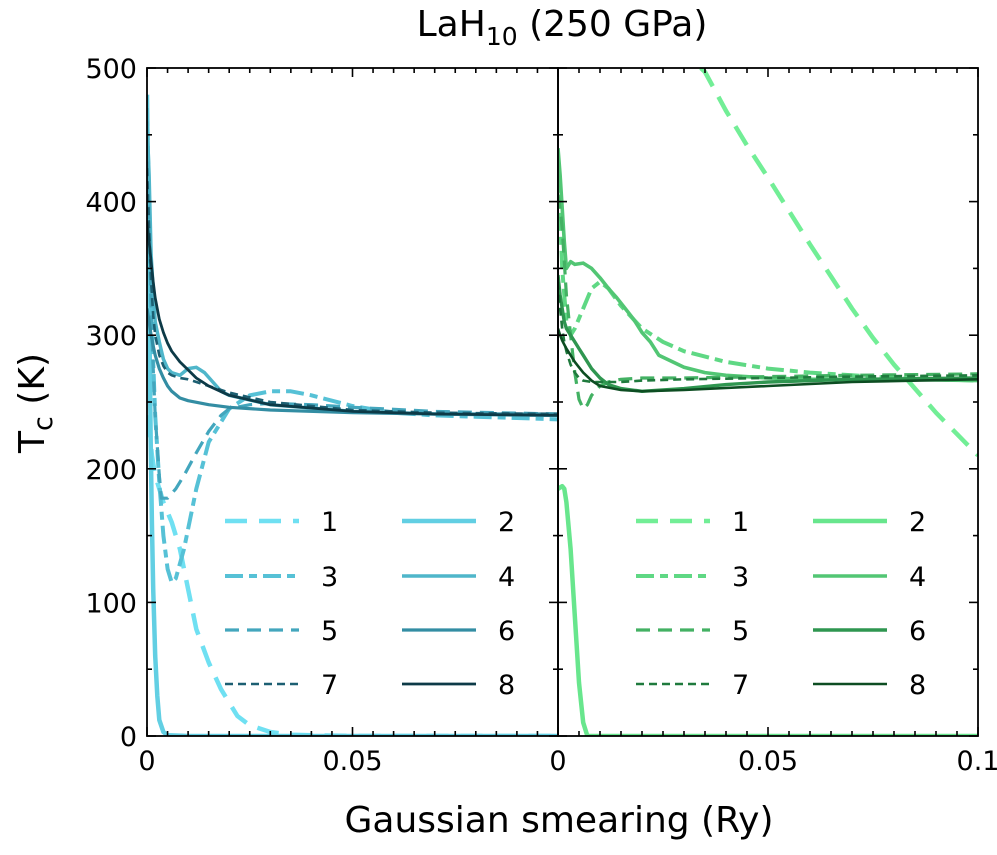 The width and height of the screenshot is (997, 855). What do you see at coordinates (111, 203) in the screenshot?
I see `y-tick-label: 400` at bounding box center [111, 203].